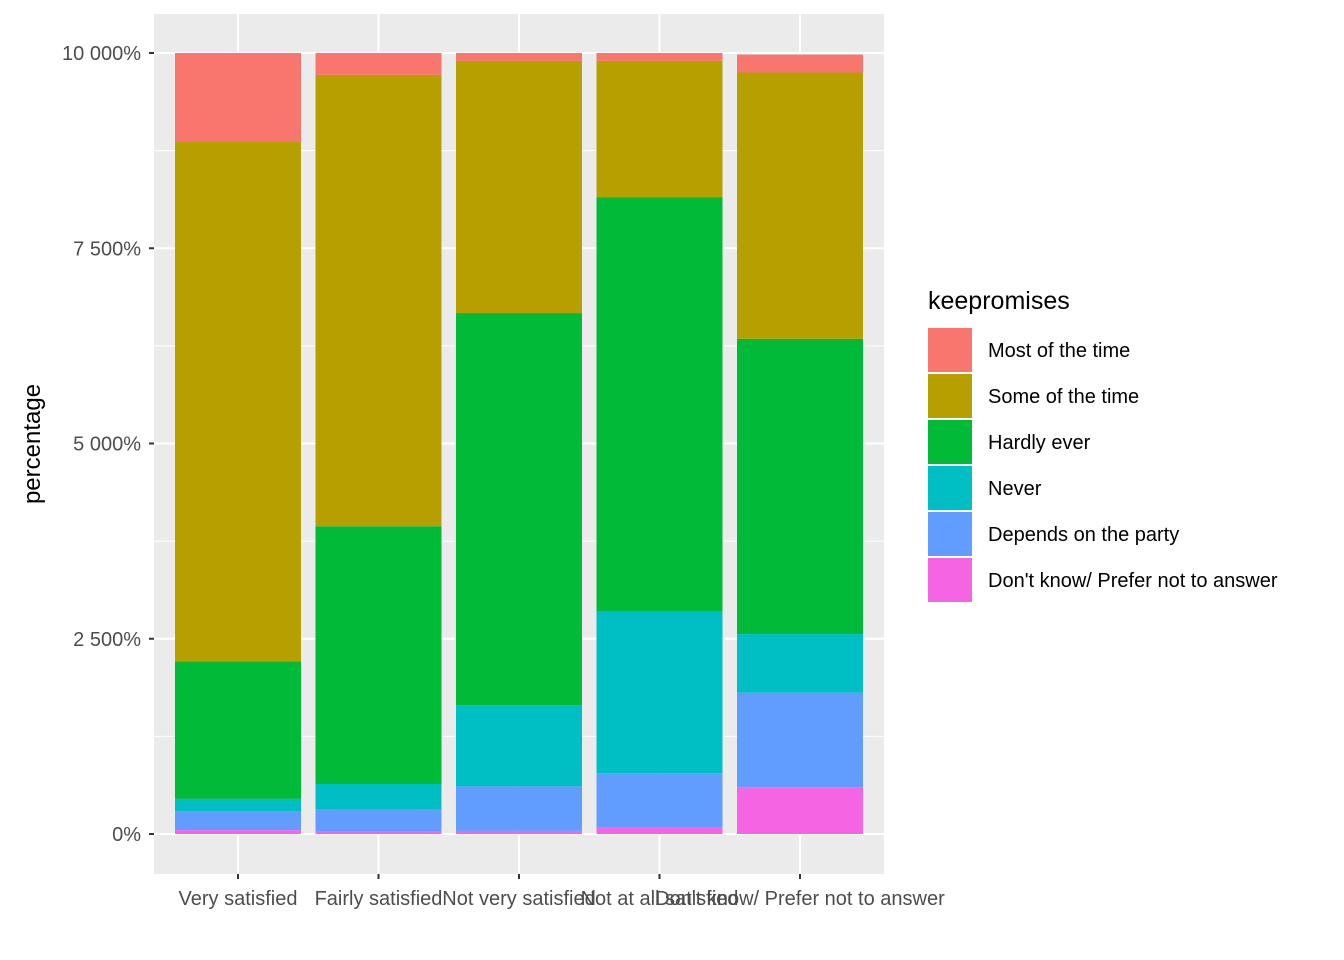  What do you see at coordinates (107, 249) in the screenshot?
I see `y-tick-label: 7 500%` at bounding box center [107, 249].